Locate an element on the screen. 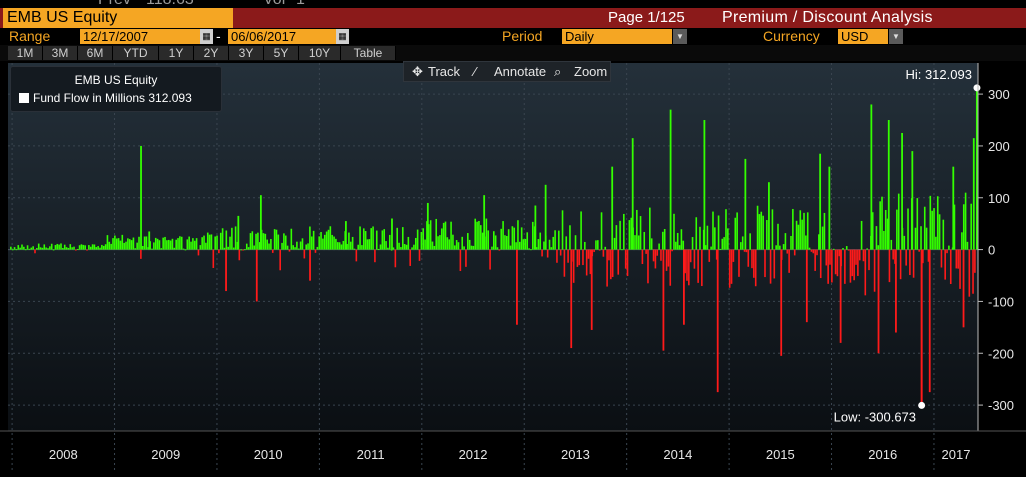 This screenshot has width=1026, height=477. timeframe-3m: 3M is located at coordinates (60, 53).